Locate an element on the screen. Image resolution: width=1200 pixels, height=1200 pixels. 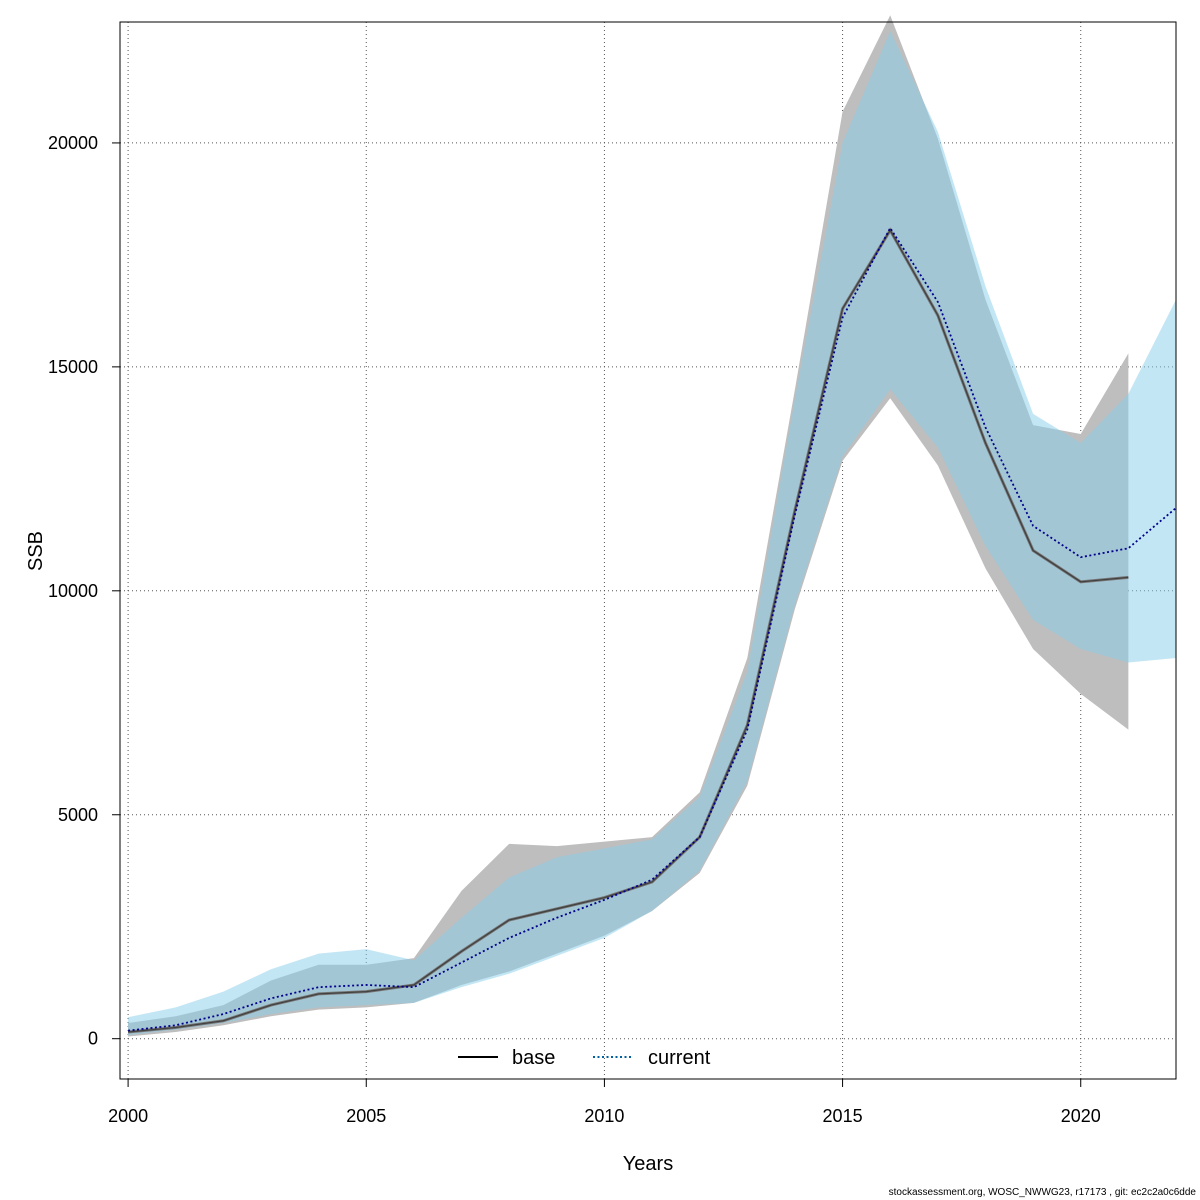
x-tick-label: 2000 is located at coordinates (128, 1116).